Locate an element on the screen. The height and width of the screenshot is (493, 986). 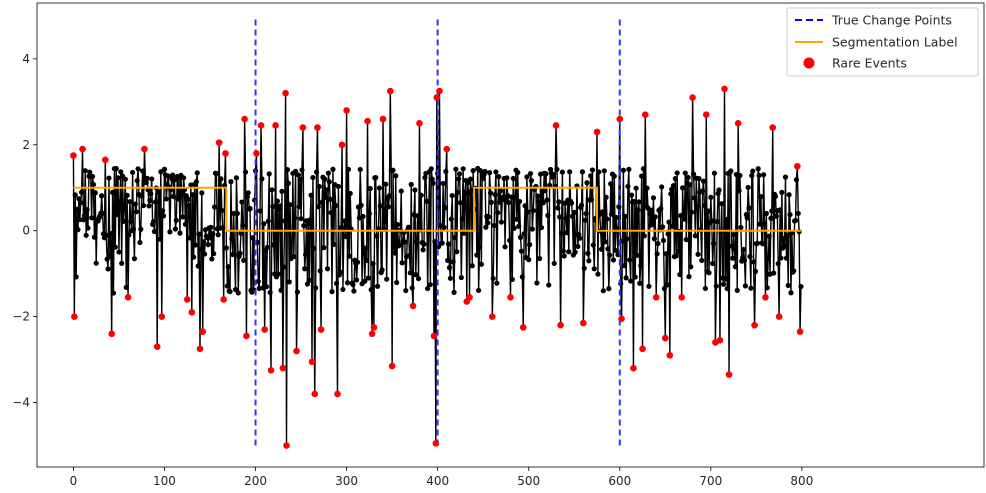
x-tick-label: 0 is located at coordinates (74, 481).